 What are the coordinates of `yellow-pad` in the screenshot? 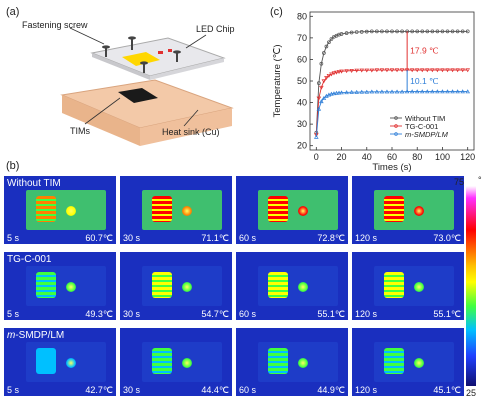 It's located at (141, 59).